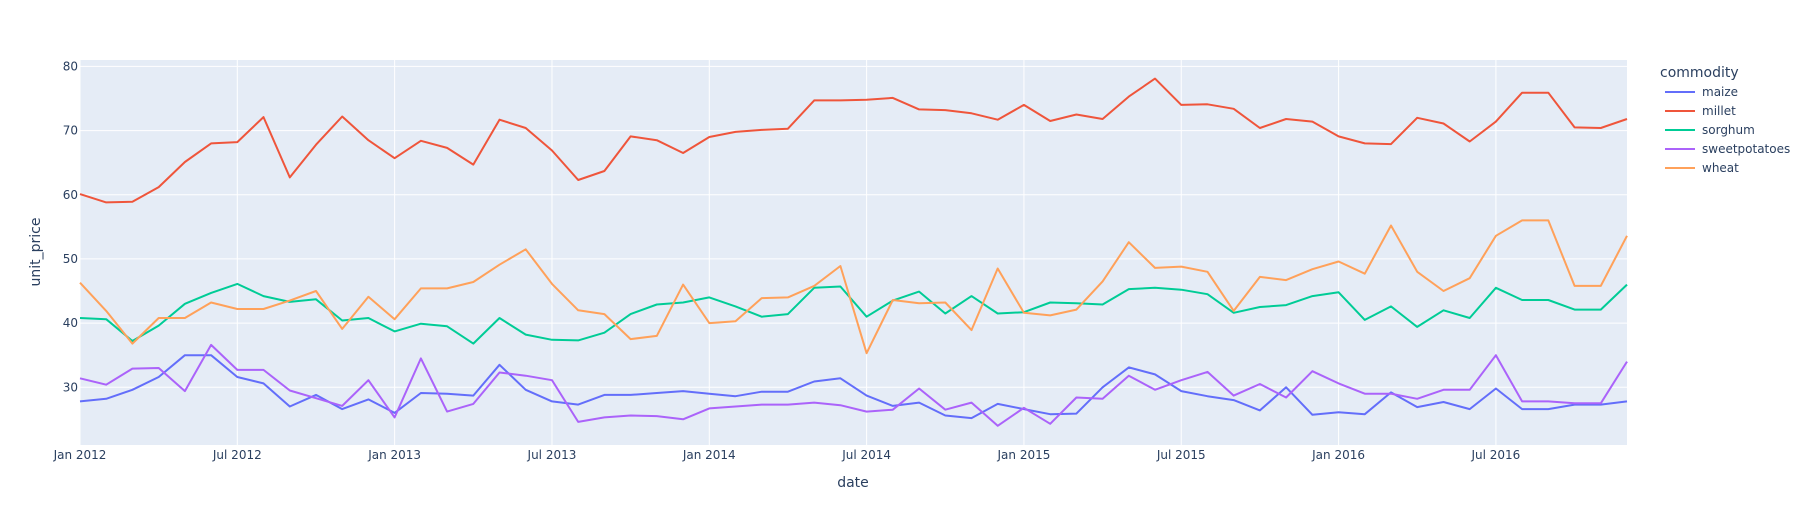  Describe the element at coordinates (70, 66) in the screenshot. I see `y-tick-label: 80` at that location.